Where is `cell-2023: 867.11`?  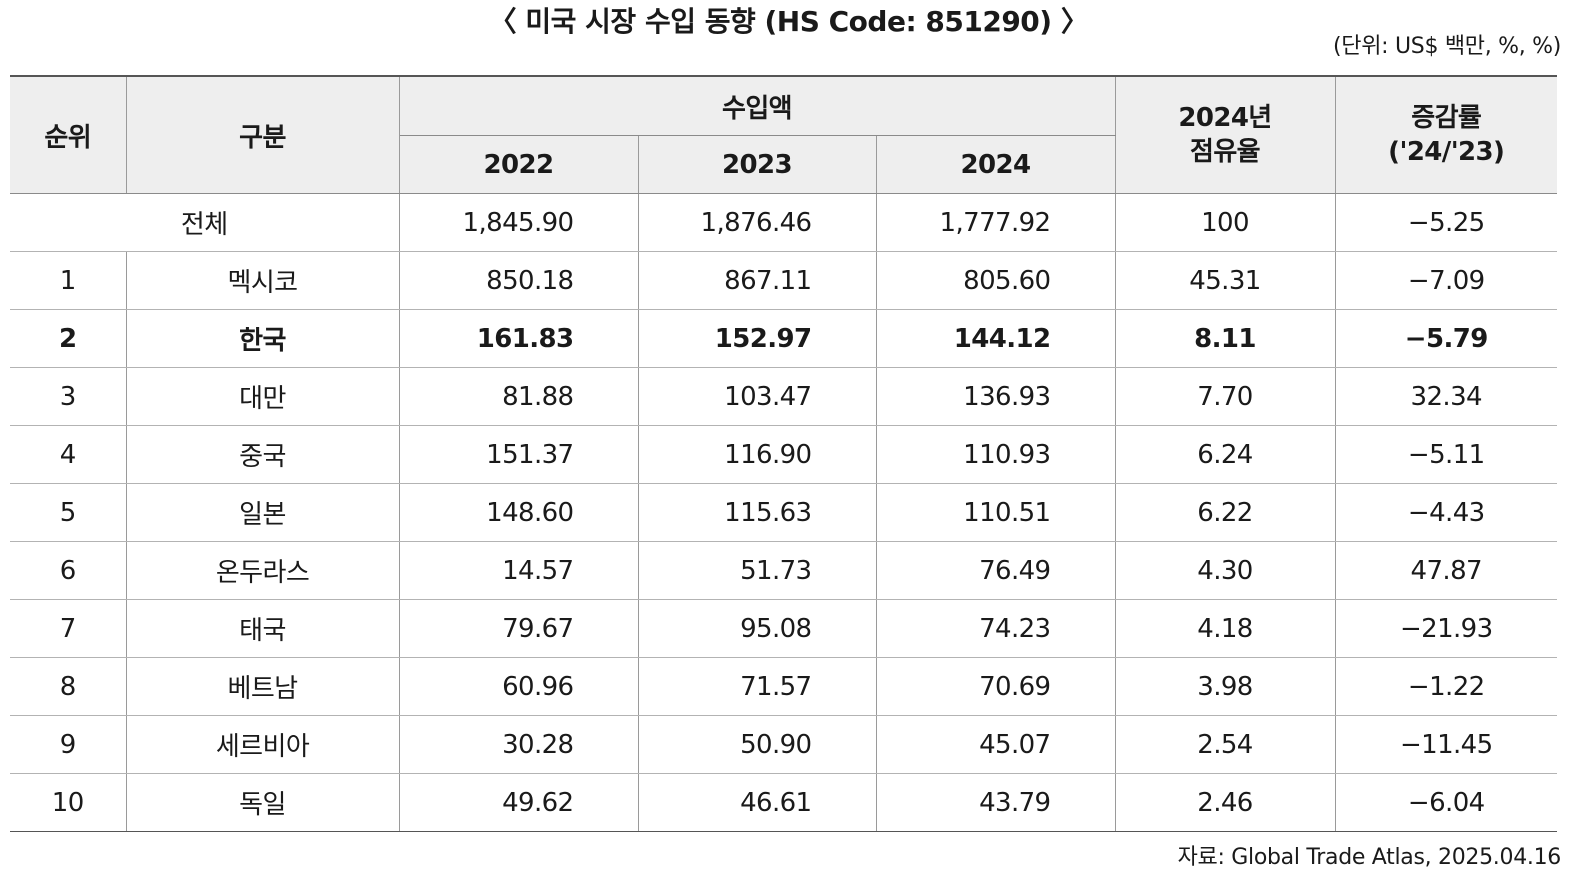 cell-2023: 867.11 is located at coordinates (757, 280).